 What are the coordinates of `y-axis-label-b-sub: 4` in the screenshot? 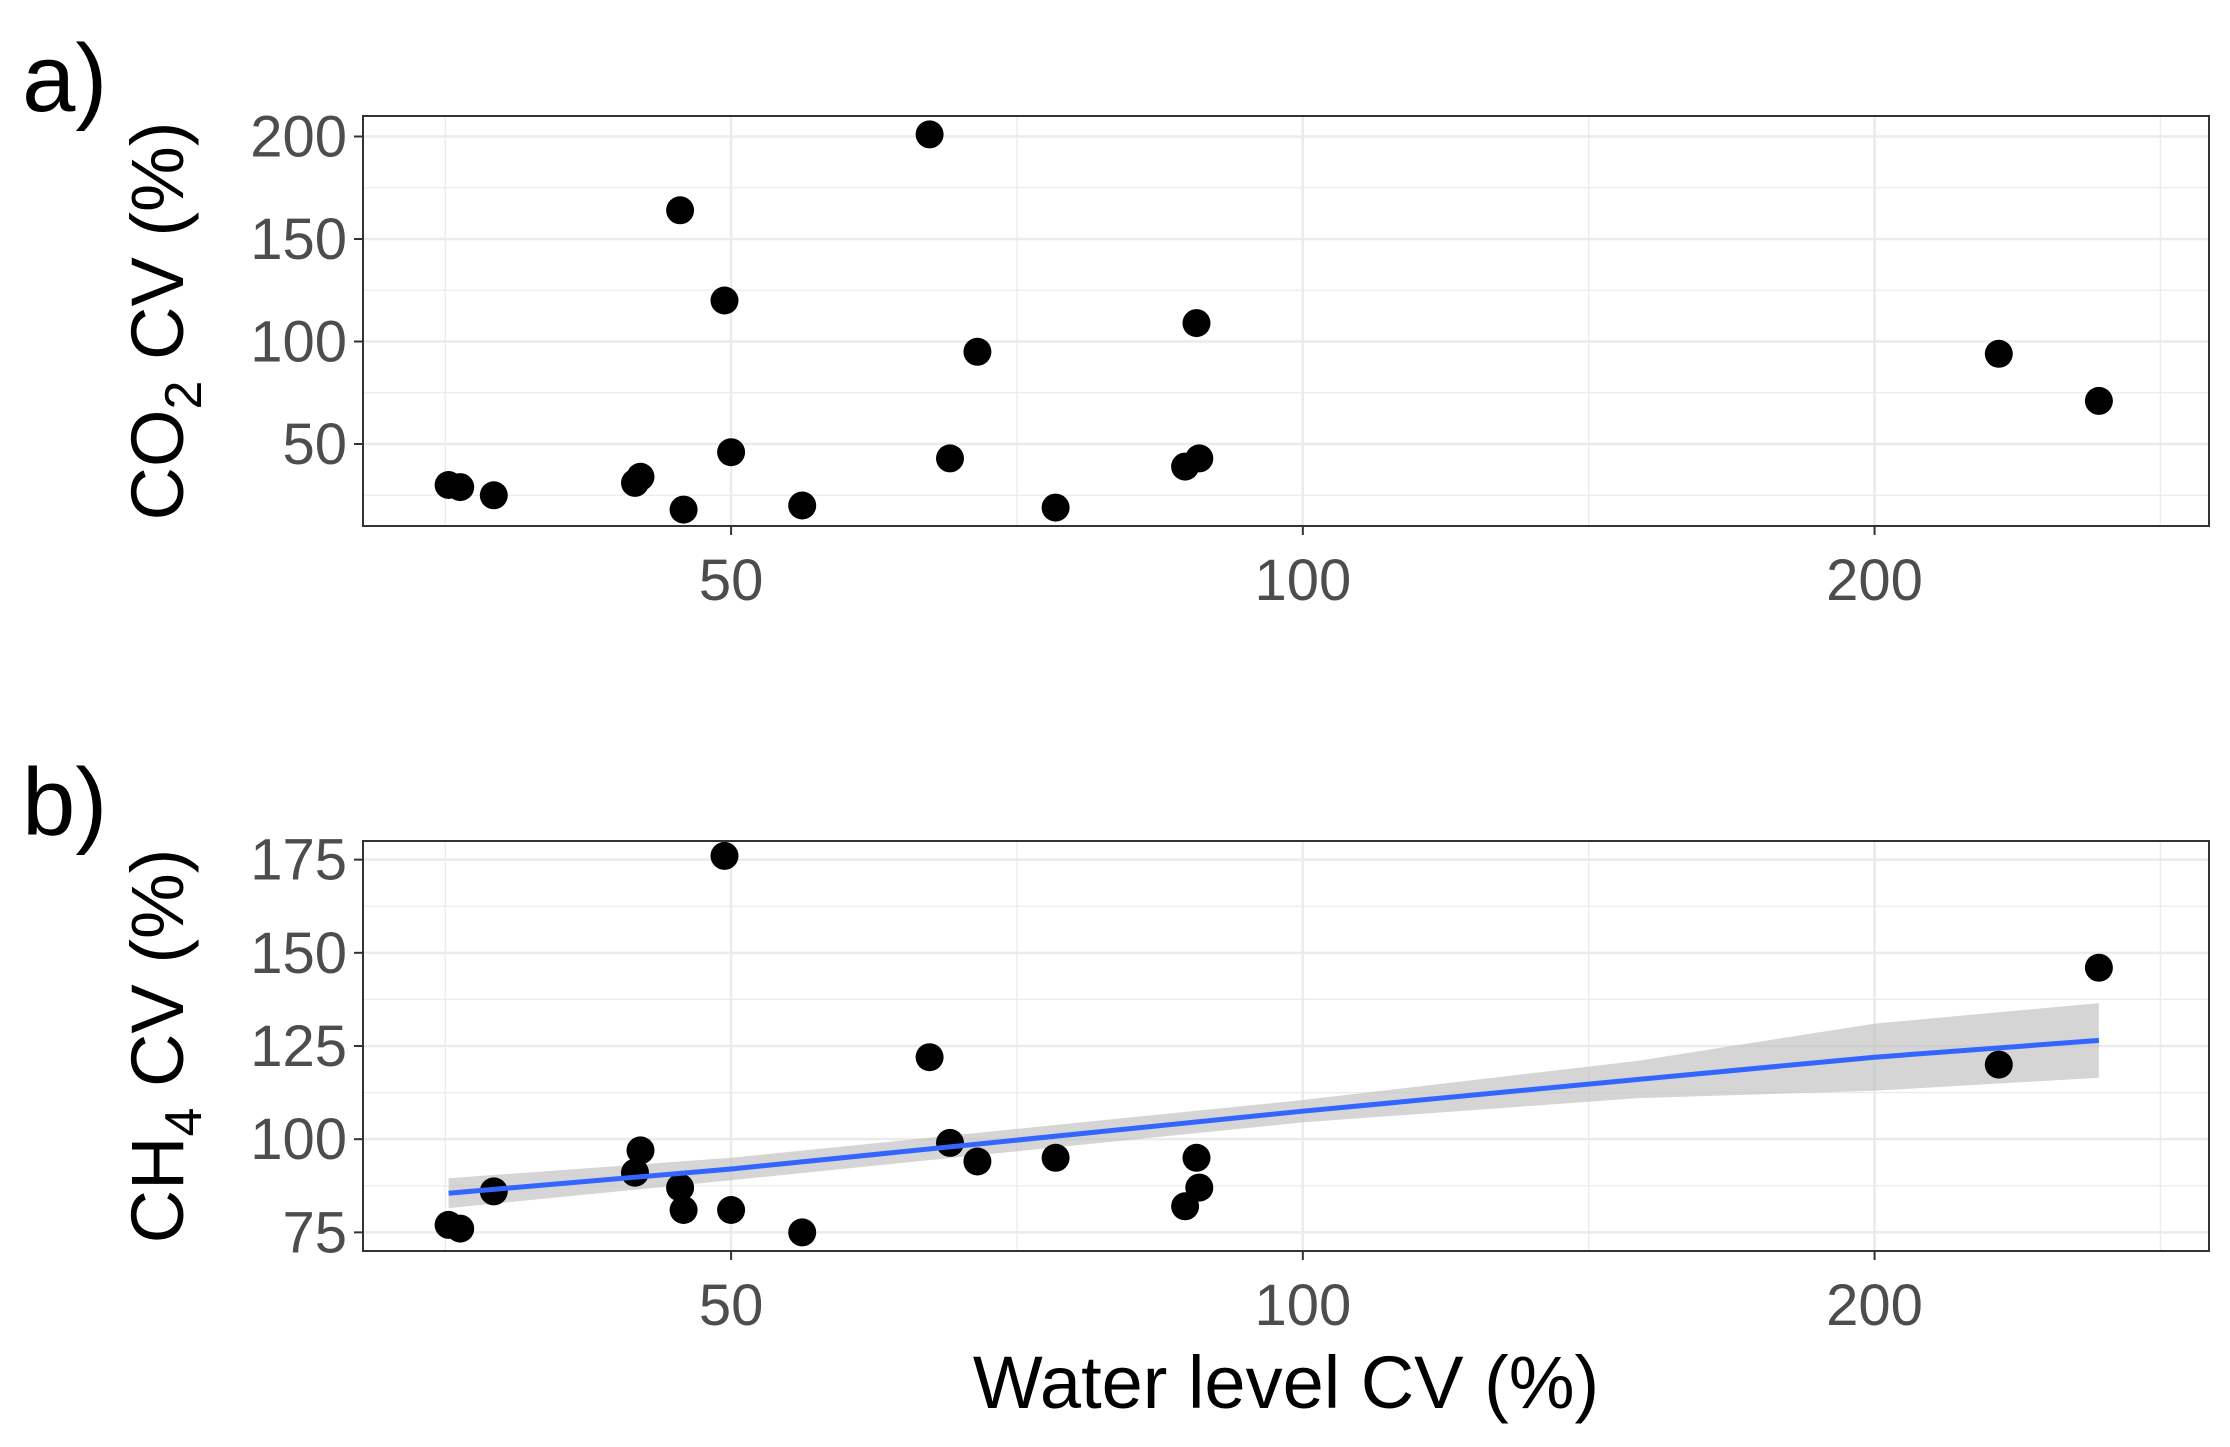 It's located at (184, 1122).